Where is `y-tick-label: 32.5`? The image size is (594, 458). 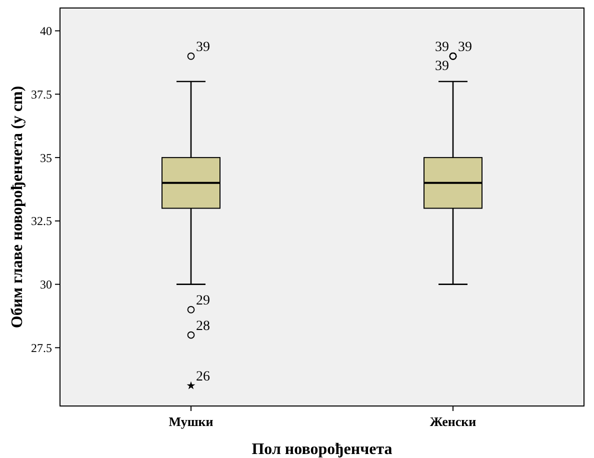 y-tick-label: 32.5 is located at coordinates (41, 221).